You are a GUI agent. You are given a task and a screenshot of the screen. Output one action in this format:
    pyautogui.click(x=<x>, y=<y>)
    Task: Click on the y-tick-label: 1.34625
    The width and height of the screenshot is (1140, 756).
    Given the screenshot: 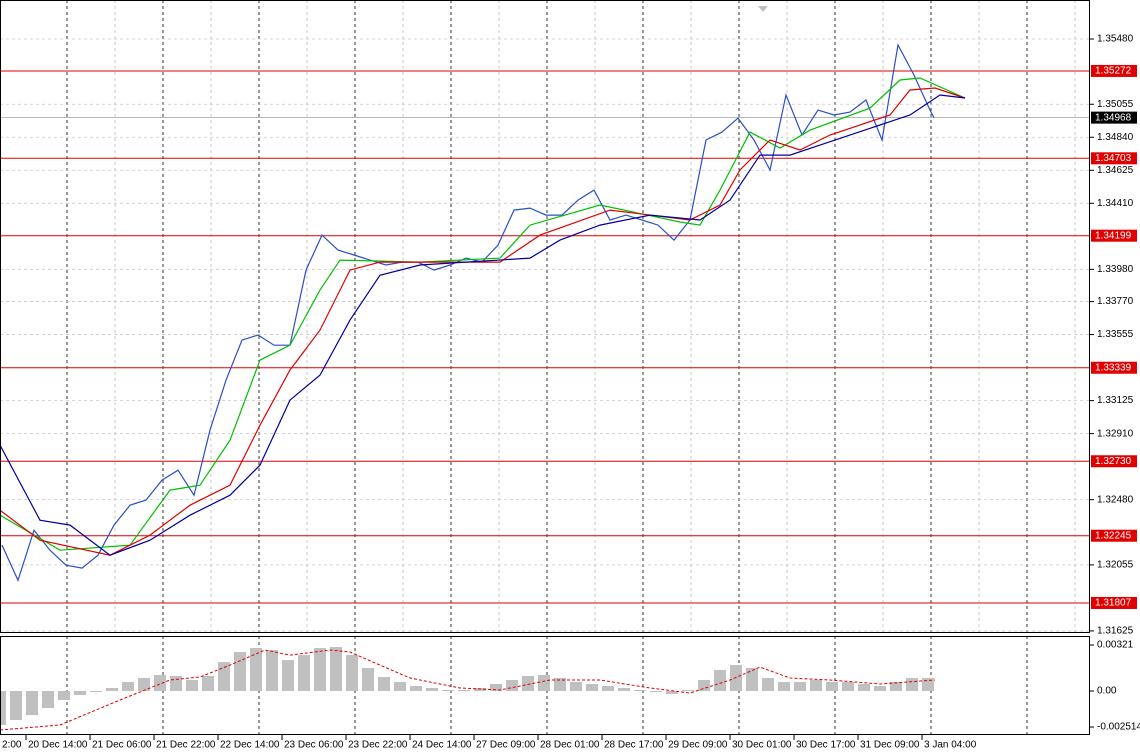 What is the action you would take?
    pyautogui.click(x=1115, y=170)
    